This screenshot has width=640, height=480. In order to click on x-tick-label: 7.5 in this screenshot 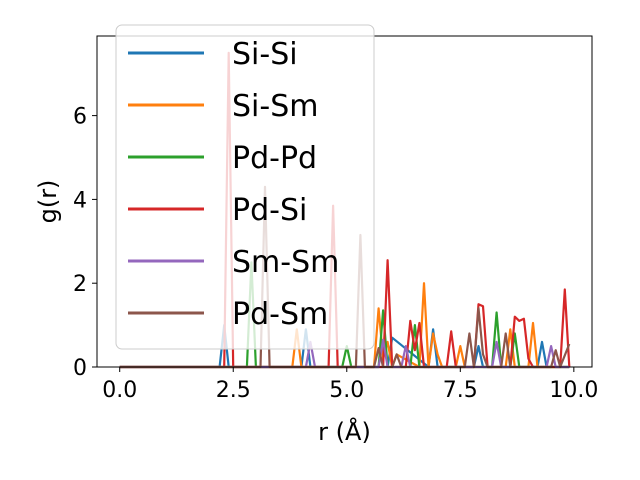, I will do `click(460, 390)`.